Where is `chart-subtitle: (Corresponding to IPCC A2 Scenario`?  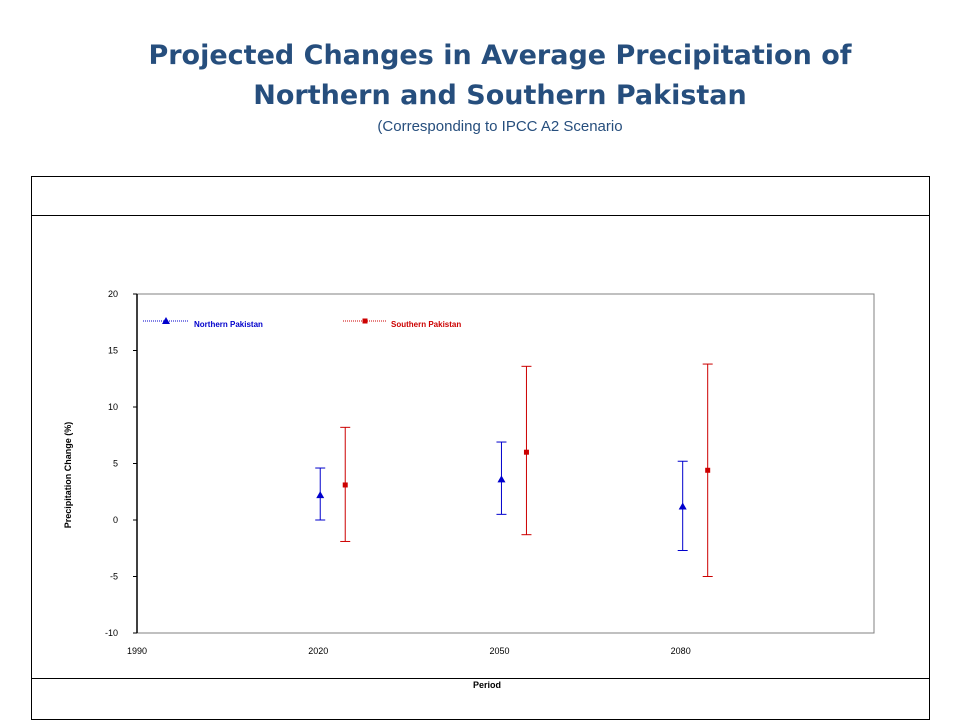 chart-subtitle: (Corresponding to IPCC A2 Scenario is located at coordinates (500, 126).